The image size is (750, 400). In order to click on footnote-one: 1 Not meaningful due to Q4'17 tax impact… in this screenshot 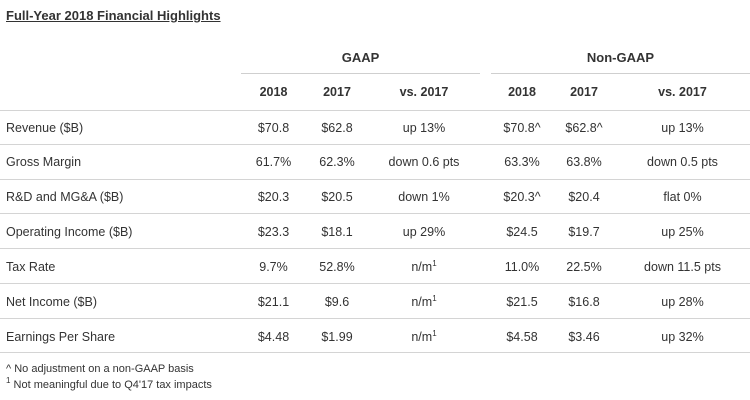, I will do `click(109, 384)`.